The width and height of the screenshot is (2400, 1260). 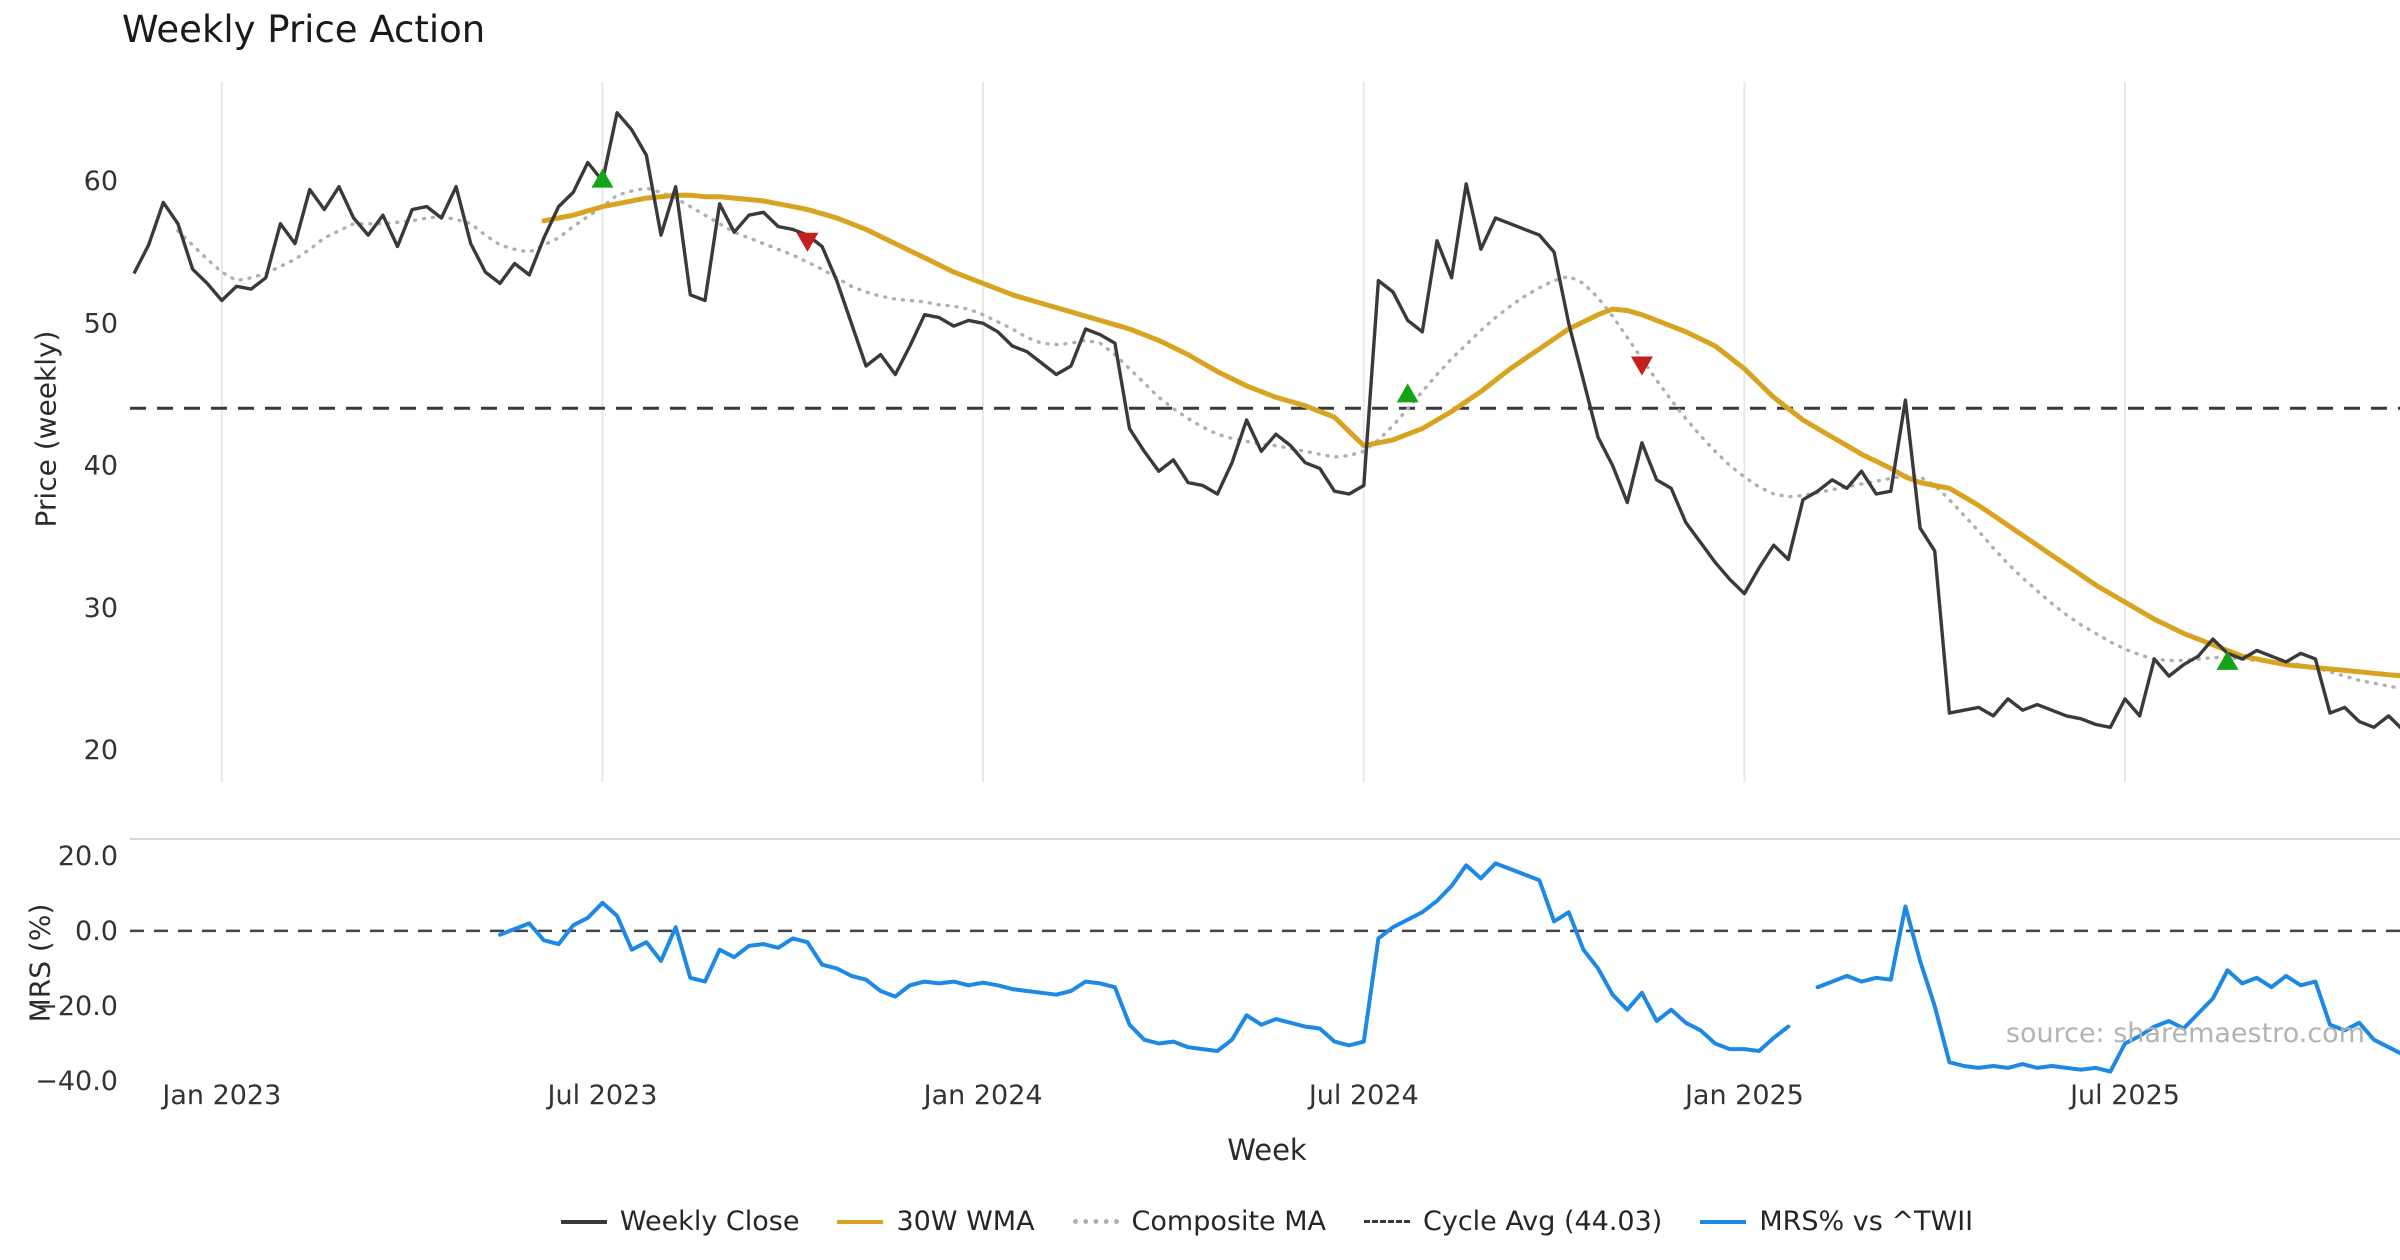 What do you see at coordinates (2124, 1095) in the screenshot?
I see `x-tick-label: Jul 2025` at bounding box center [2124, 1095].